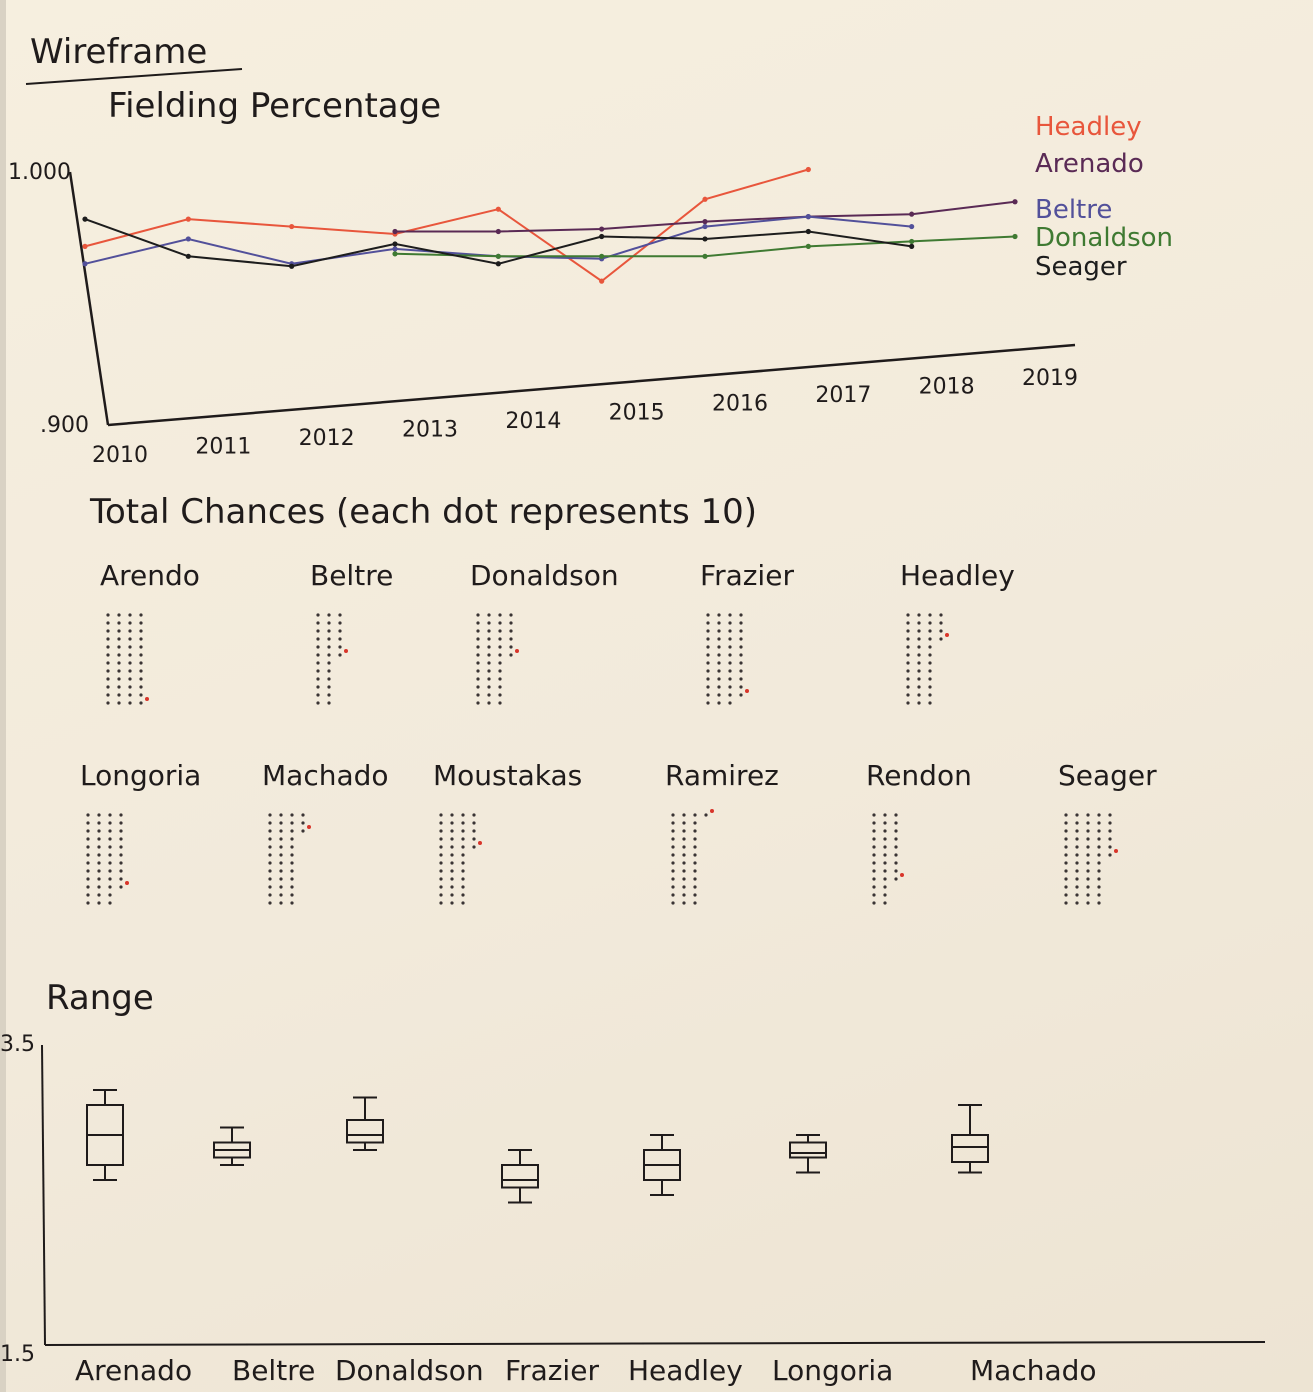 The width and height of the screenshot is (1313, 1392). Describe the element at coordinates (705, 216) in the screenshot. I see `series-line-arenado` at that location.